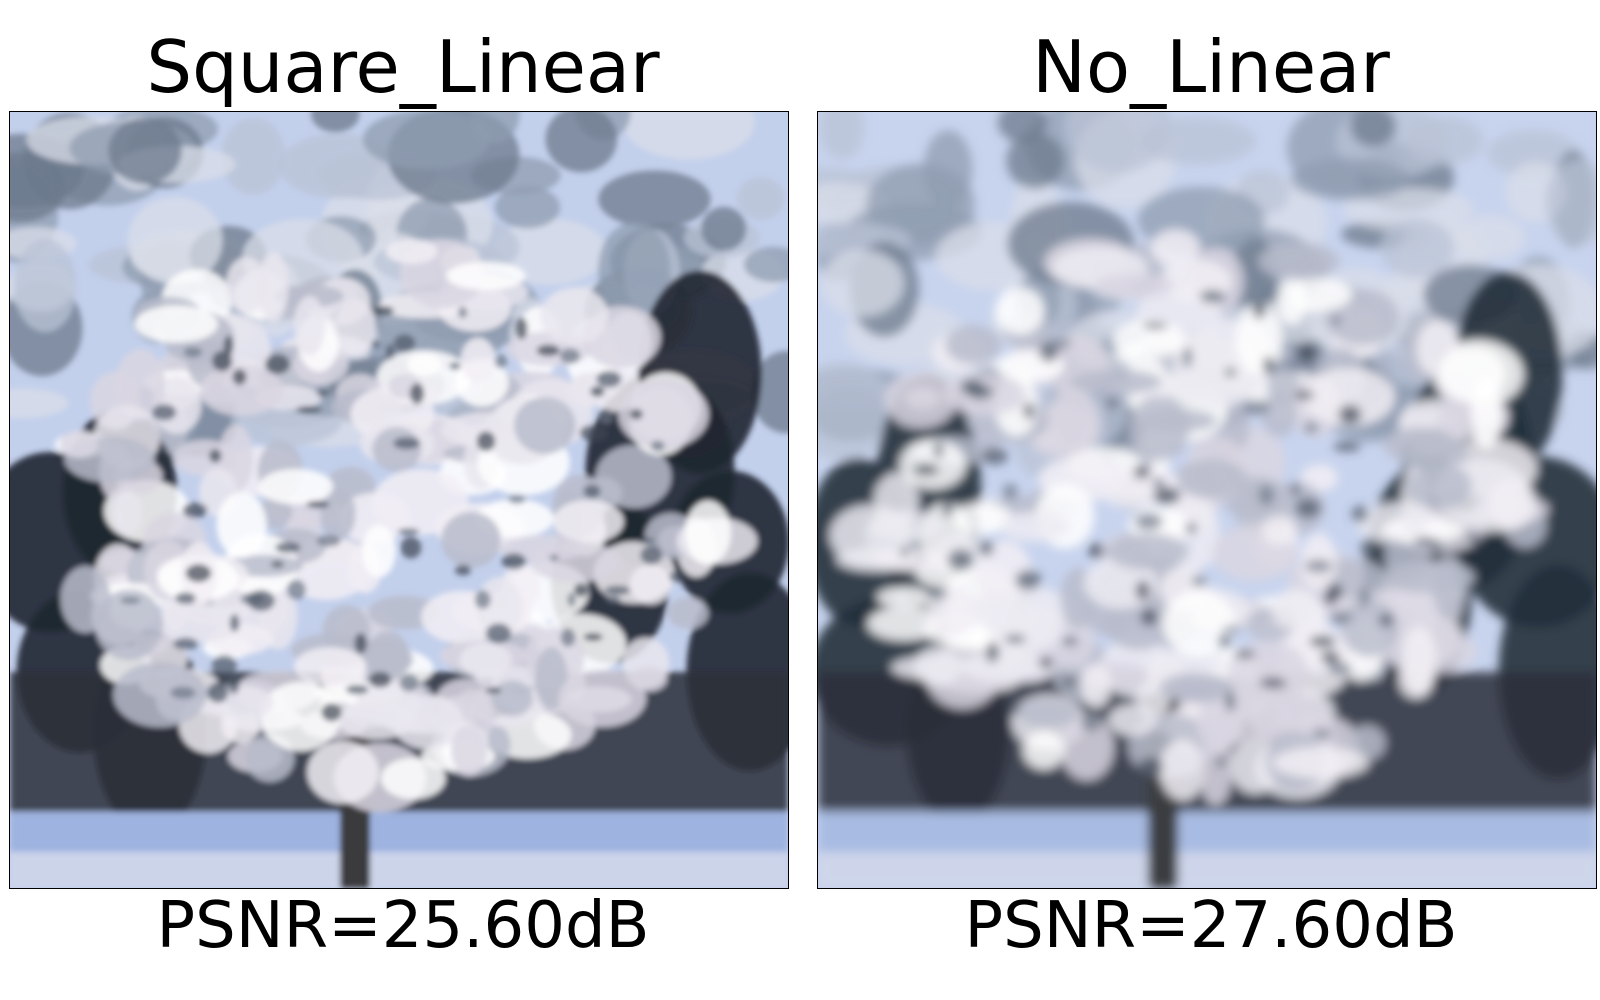 The height and width of the screenshot is (1000, 1600). I want to click on panel-title: No_Linear, so click(1211, 67).